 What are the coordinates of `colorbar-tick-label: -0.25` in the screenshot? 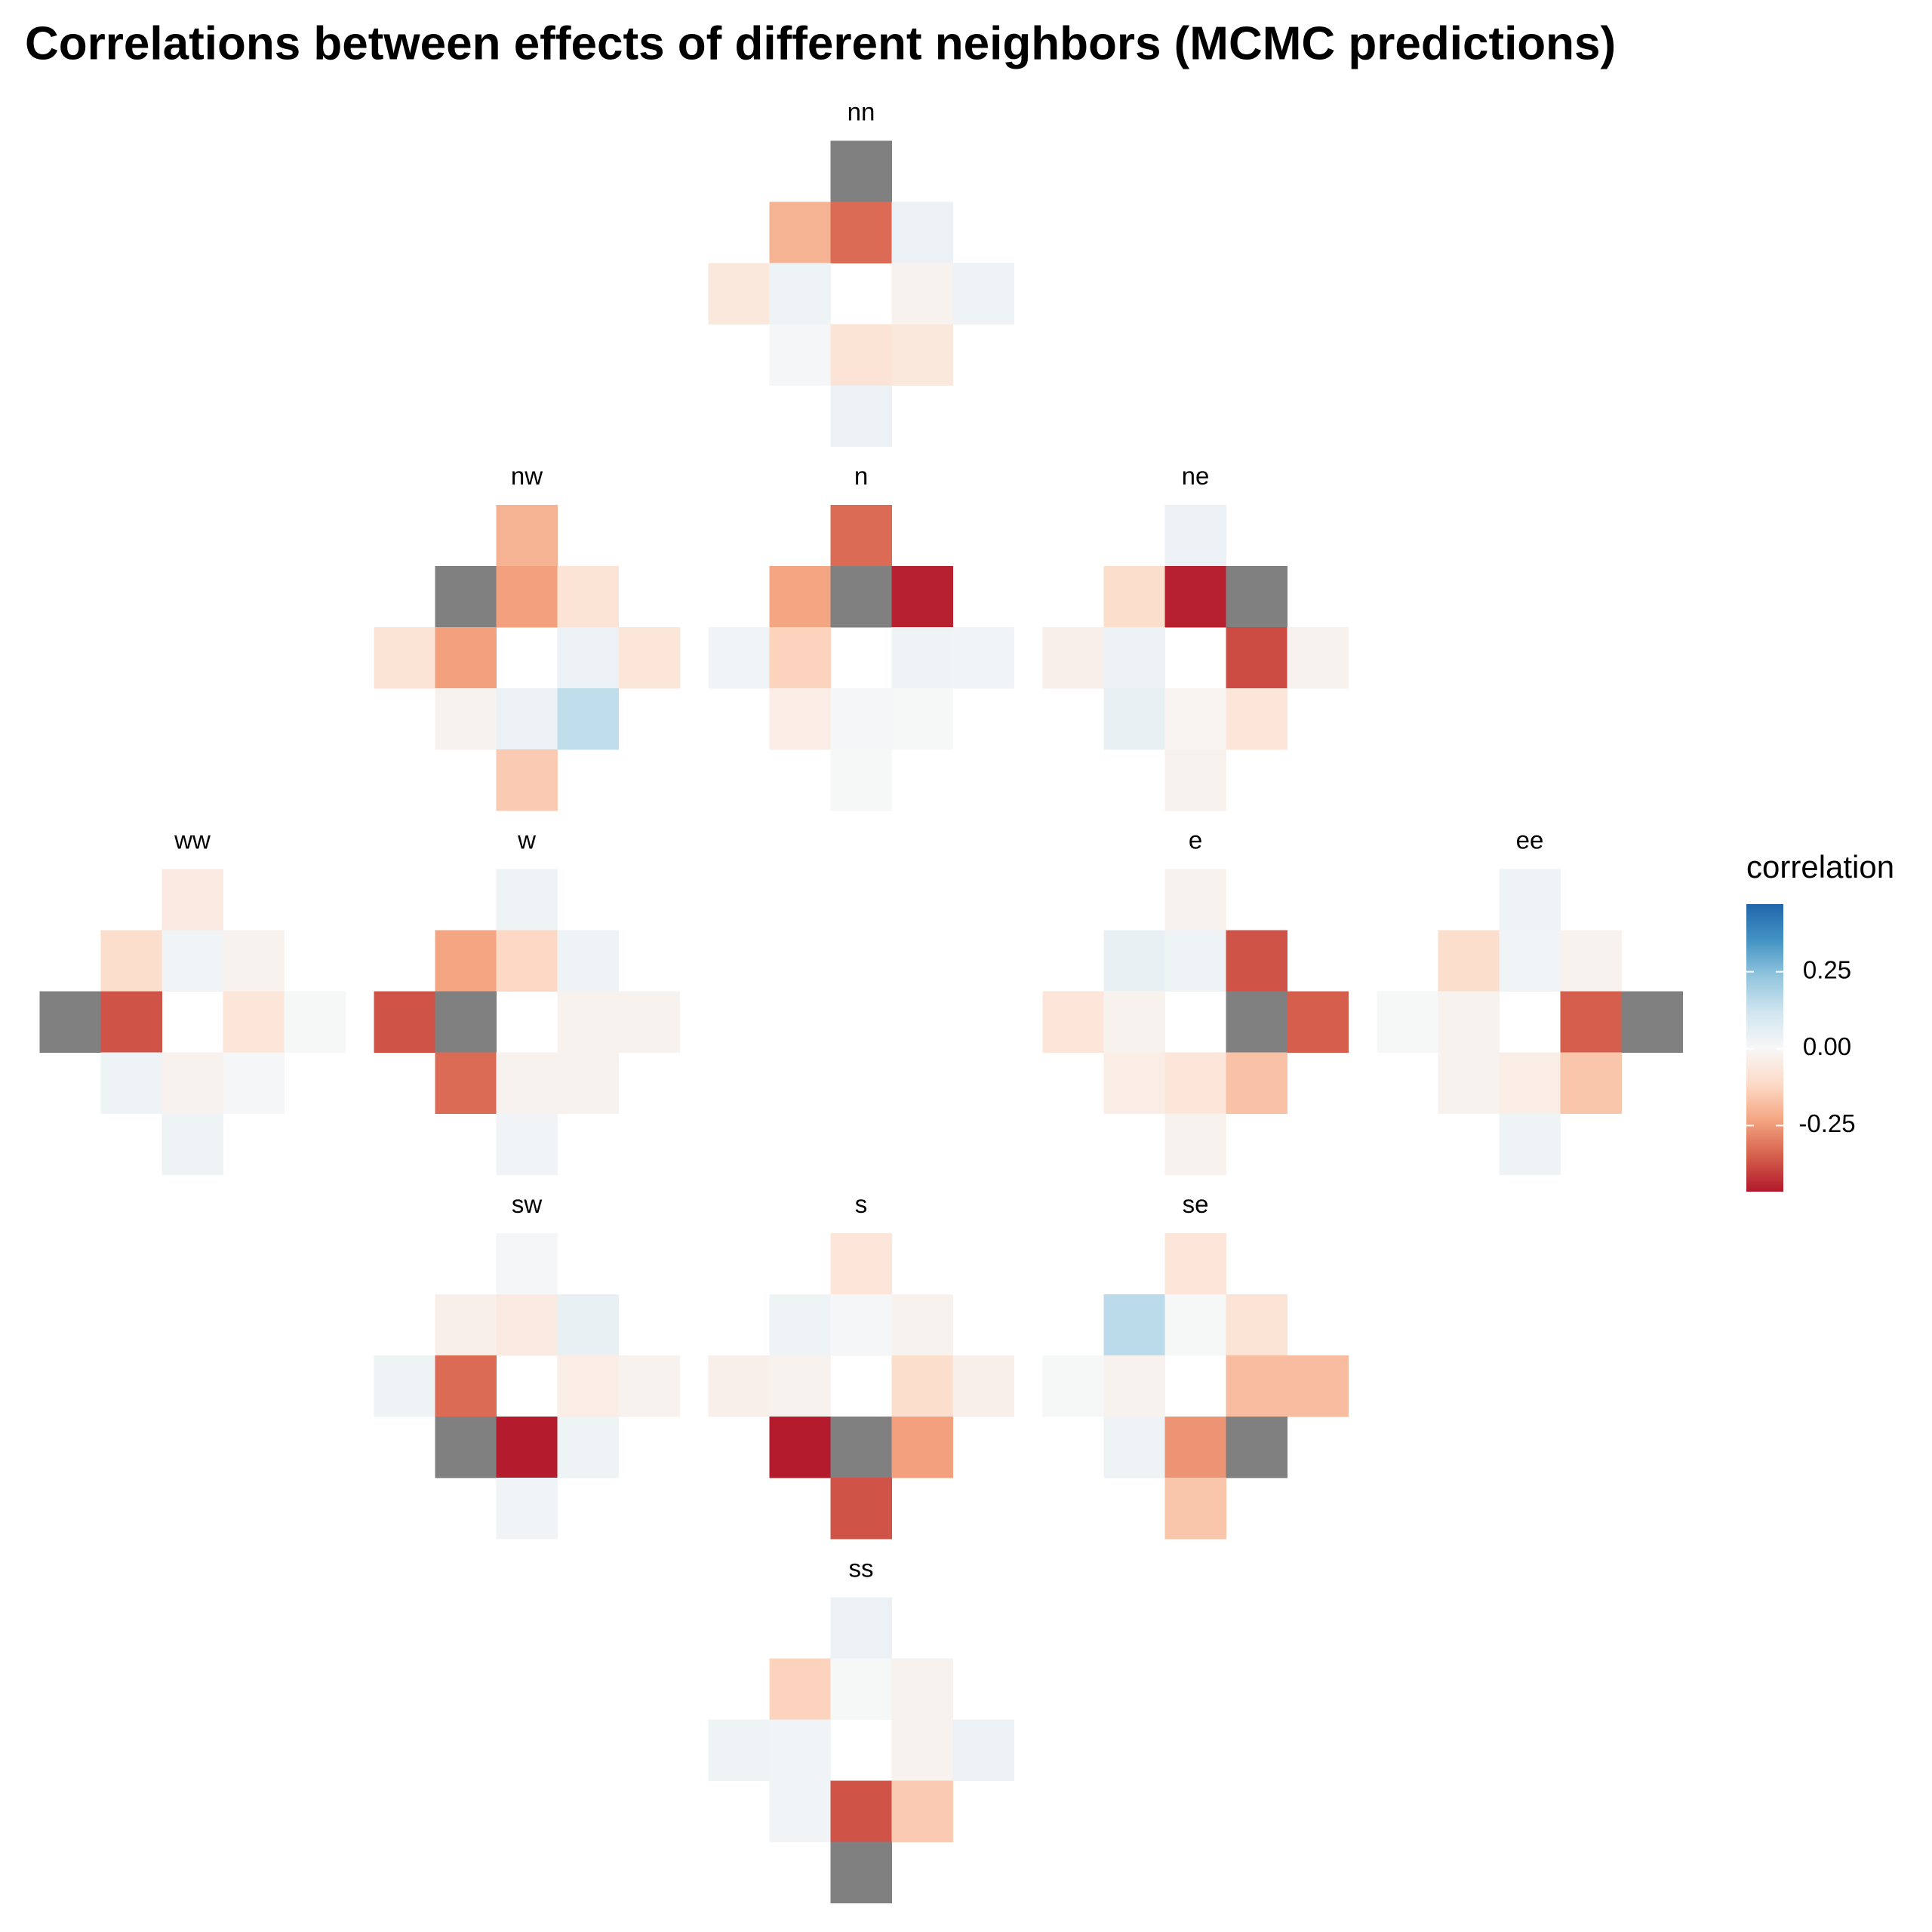 It's located at (1826, 1123).